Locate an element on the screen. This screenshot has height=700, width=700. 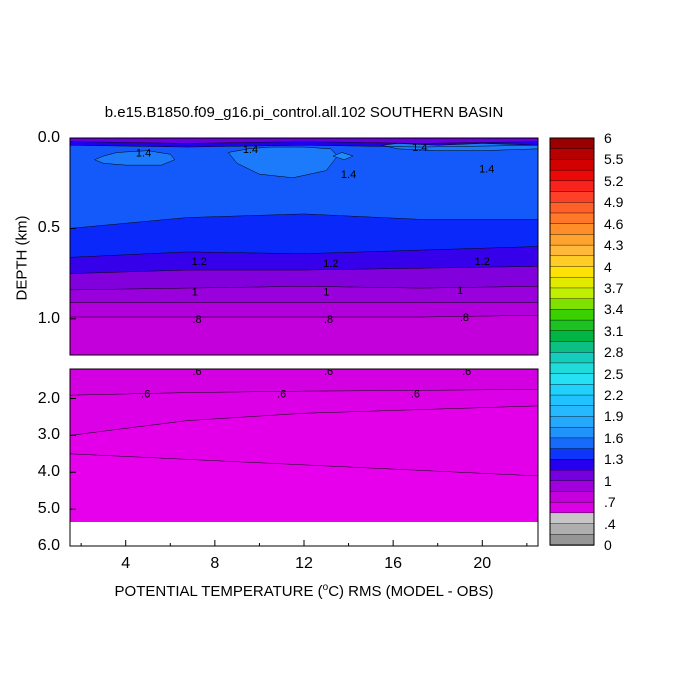
x-tick-label: 8 is located at coordinates (215, 563).